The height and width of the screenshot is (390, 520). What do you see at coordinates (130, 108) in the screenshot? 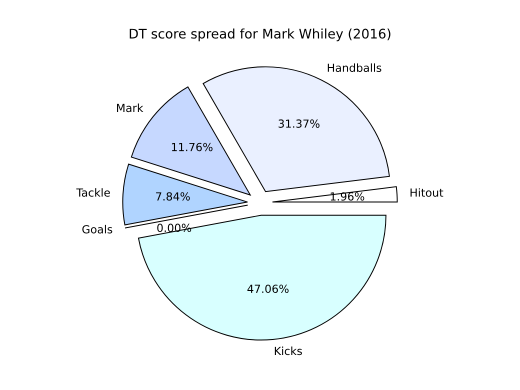
I see `slice-label: Mark` at bounding box center [130, 108].